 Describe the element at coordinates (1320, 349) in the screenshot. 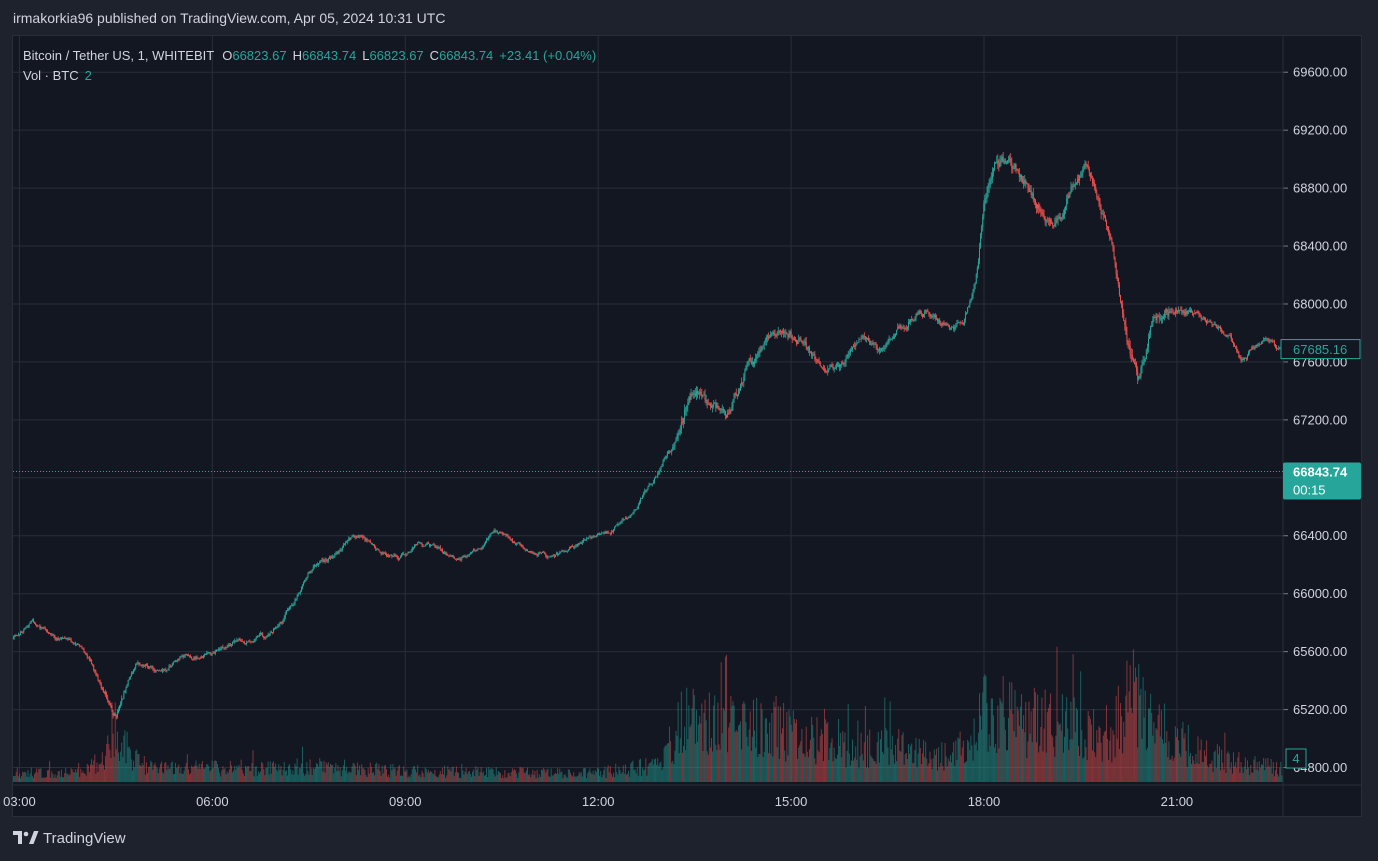

I see `marker-price-tag` at that location.